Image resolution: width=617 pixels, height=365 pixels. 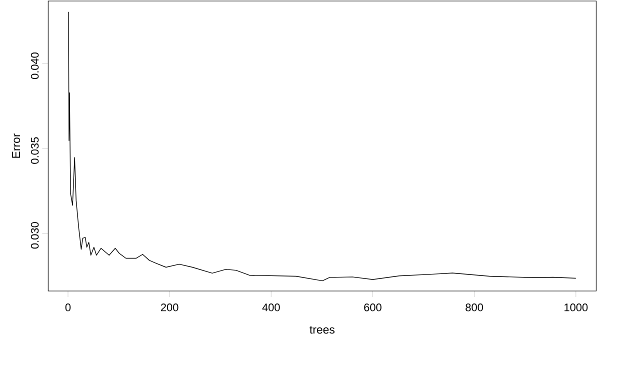 I want to click on y-tick-label: 0.040, so click(x=34, y=66).